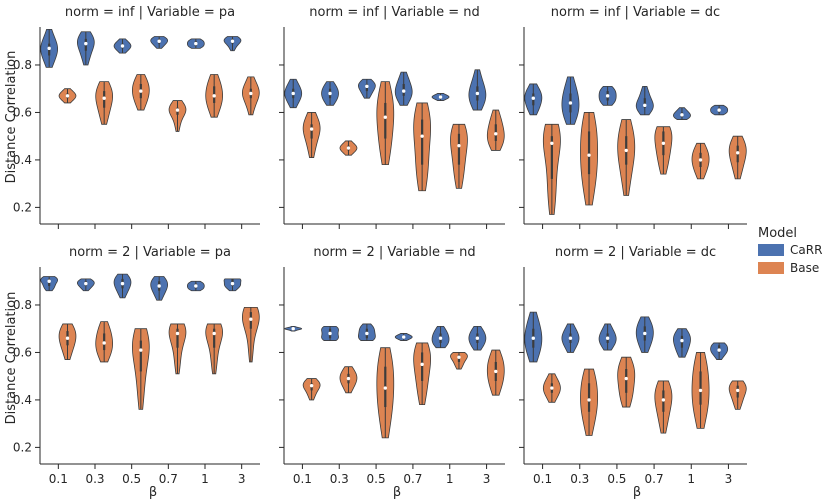 This screenshot has height=502, width=830. Describe the element at coordinates (804, 268) in the screenshot. I see `legend-label-base: Base` at that location.